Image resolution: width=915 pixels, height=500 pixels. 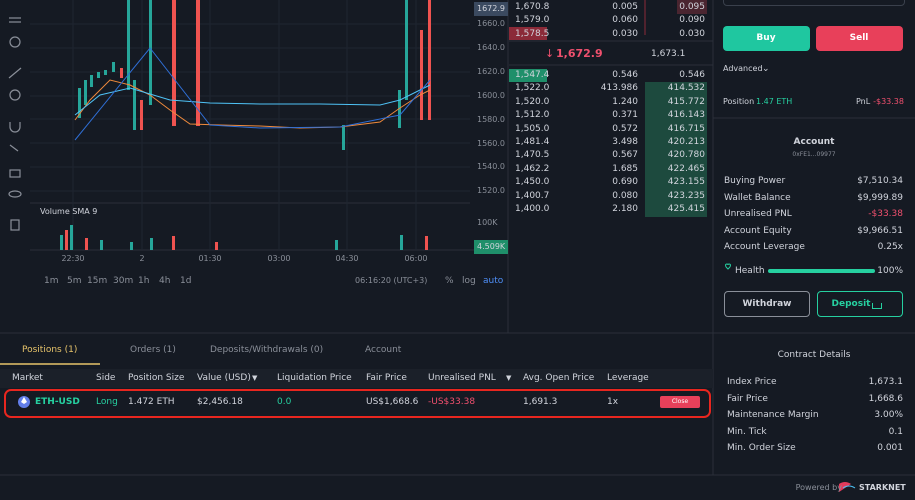 I want to click on mark-price: 1,673.1, so click(x=668, y=54).